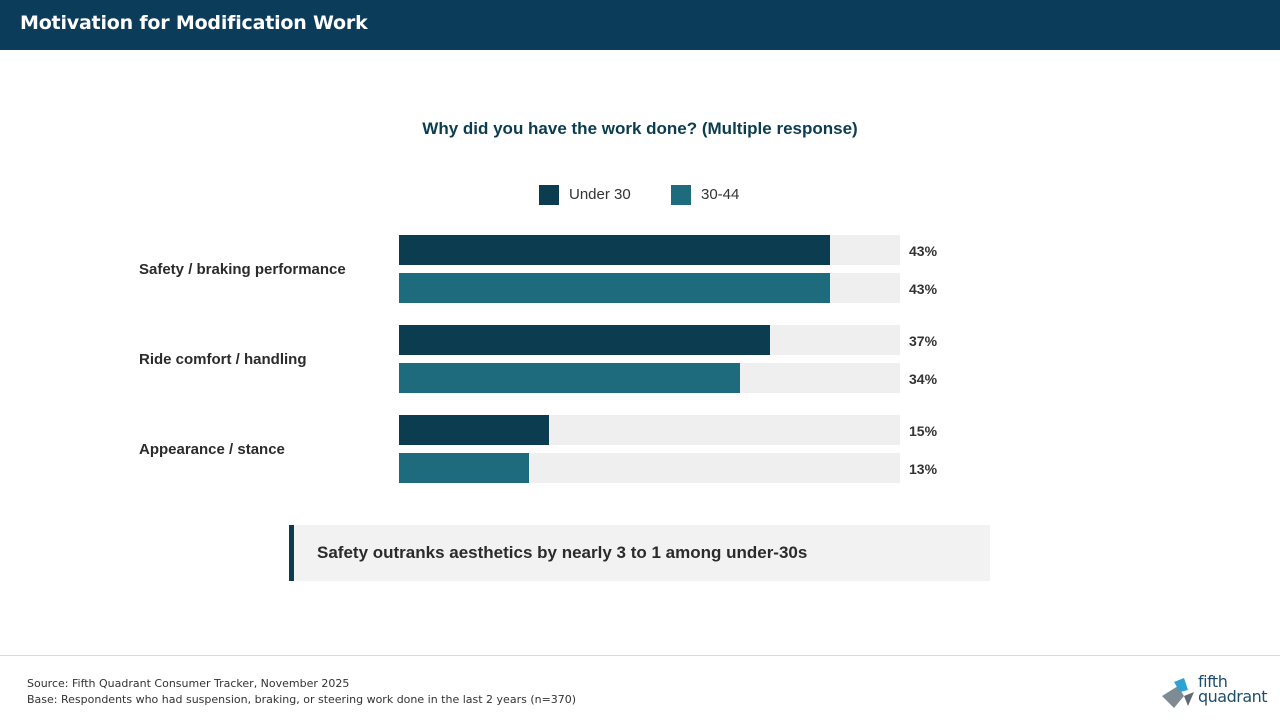 The width and height of the screenshot is (1280, 720). I want to click on value-label: 37%, so click(923, 341).